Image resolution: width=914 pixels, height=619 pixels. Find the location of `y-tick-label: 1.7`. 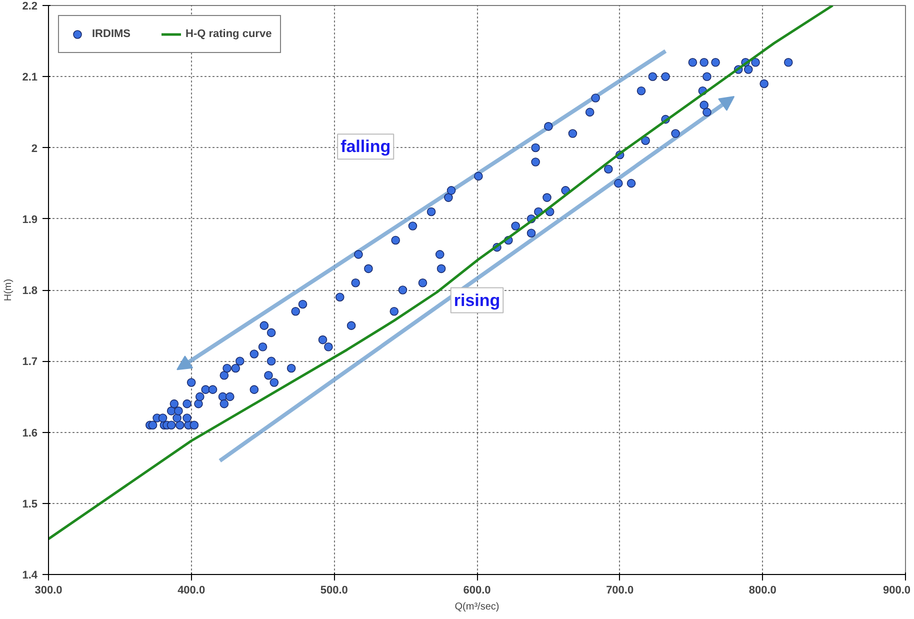

y-tick-label: 1.7 is located at coordinates (30, 362).